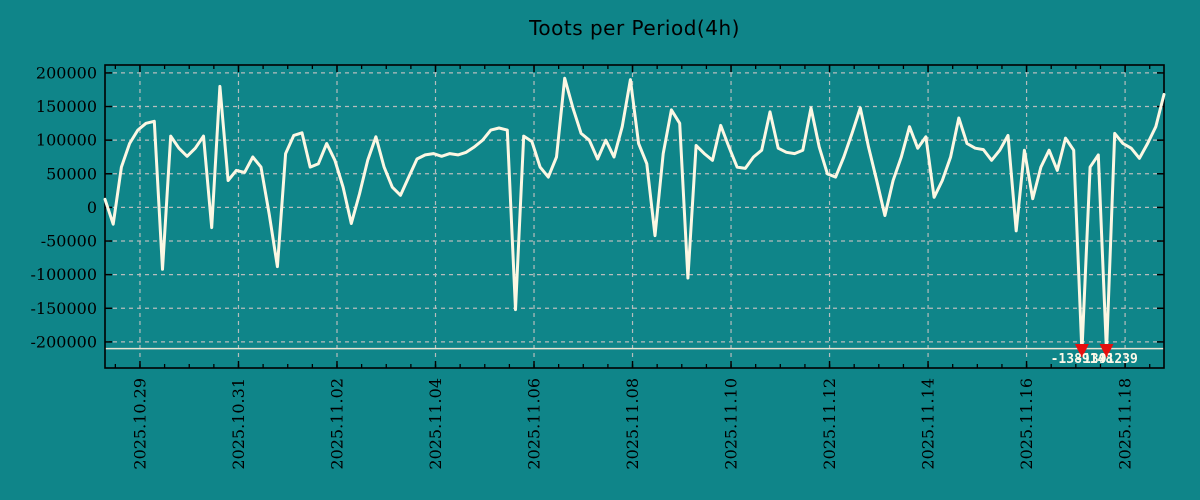 This screenshot has width=1200, height=500. I want to click on y-tick-label: -50000, so click(69, 241).